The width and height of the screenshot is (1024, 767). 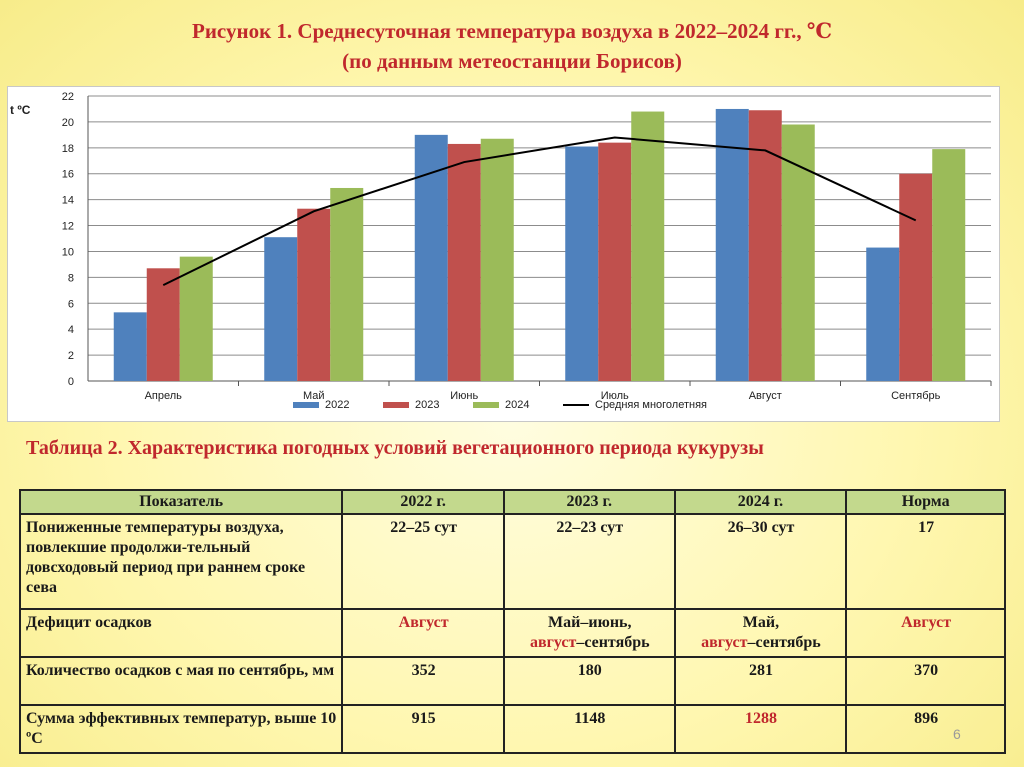 What do you see at coordinates (925, 633) in the screenshot?
I see `cell-norm: Август` at bounding box center [925, 633].